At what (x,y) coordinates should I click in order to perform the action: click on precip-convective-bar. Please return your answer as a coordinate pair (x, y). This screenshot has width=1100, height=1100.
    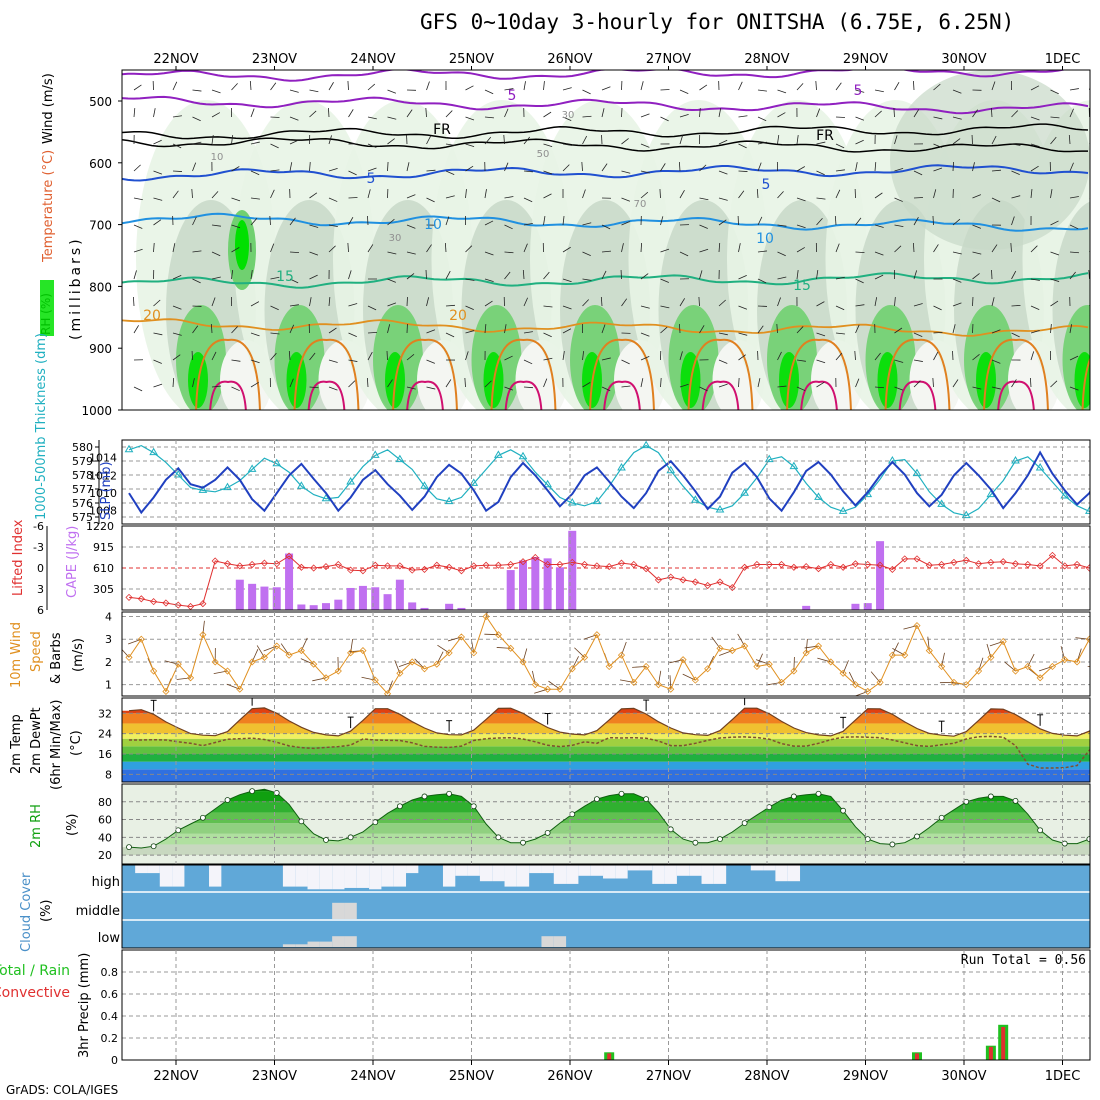
    Looking at the image, I should click on (1003, 1043).